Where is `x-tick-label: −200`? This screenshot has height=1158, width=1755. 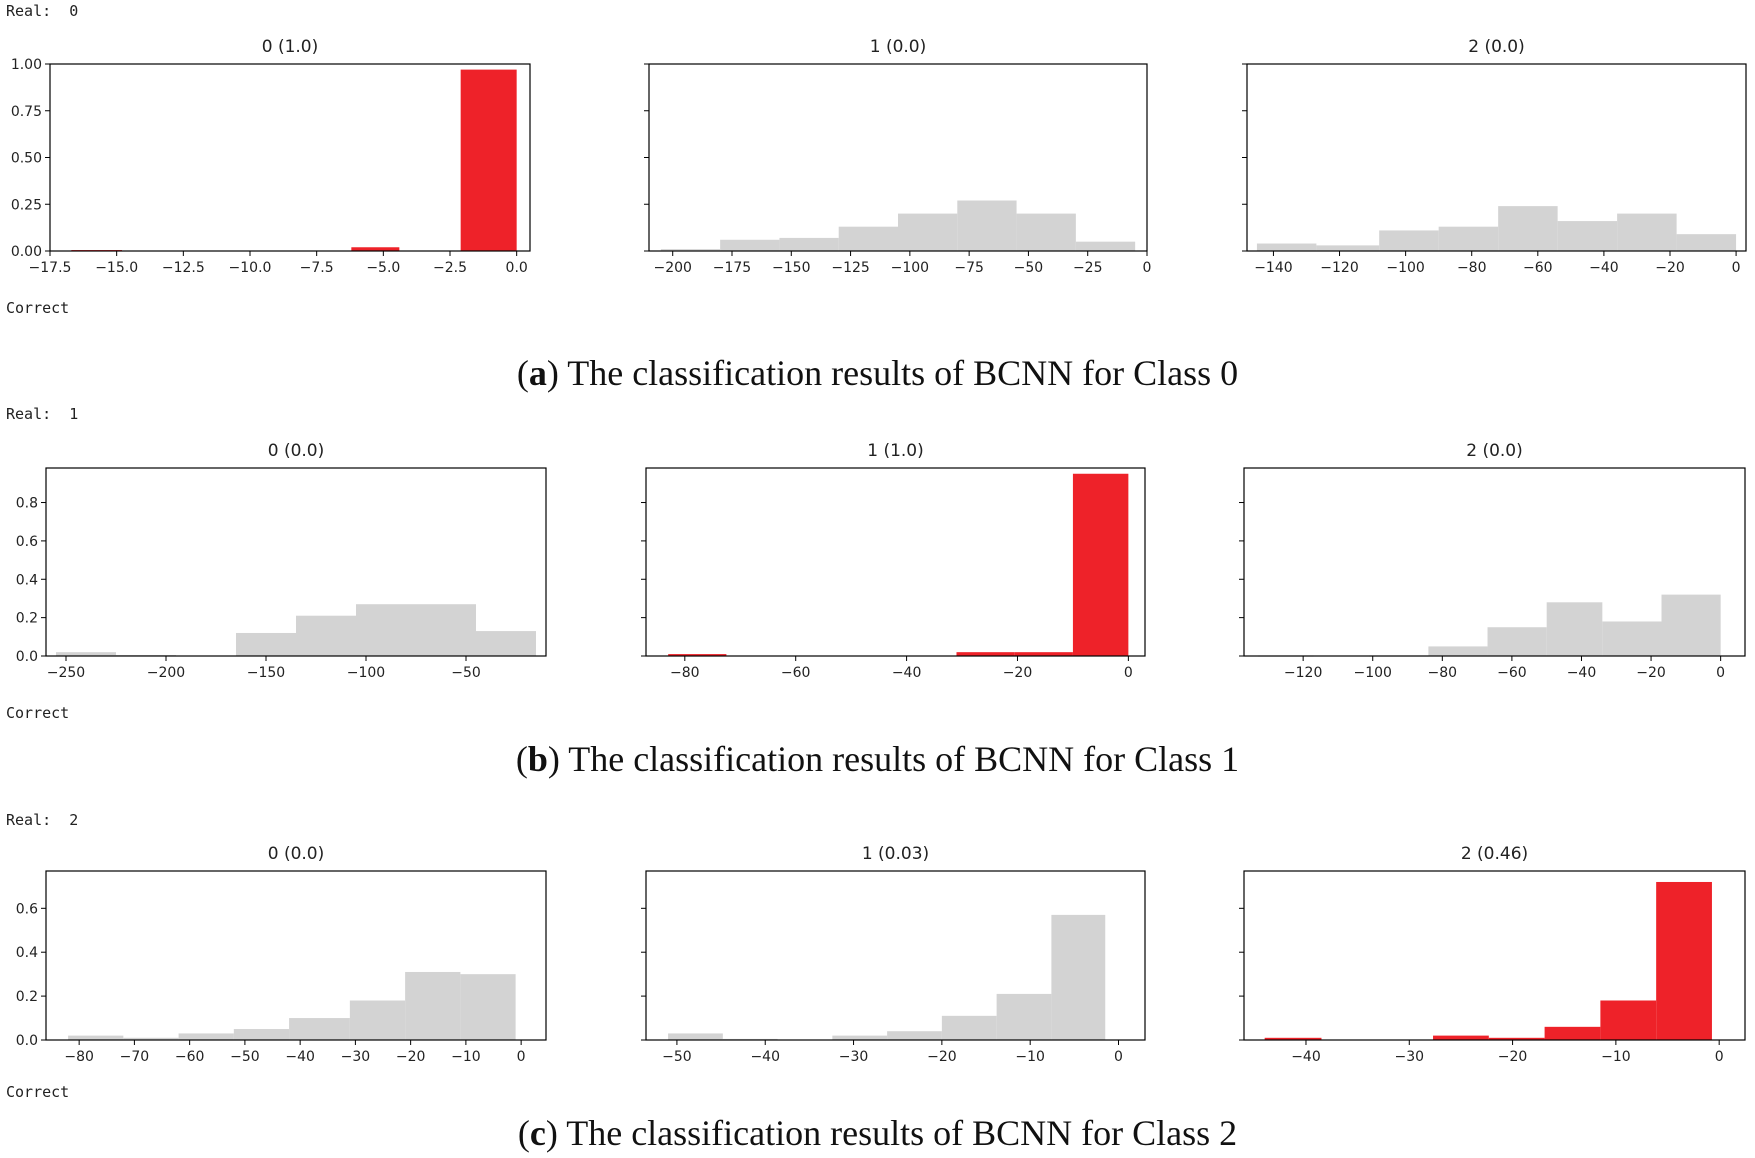 x-tick-label: −200 is located at coordinates (672, 268).